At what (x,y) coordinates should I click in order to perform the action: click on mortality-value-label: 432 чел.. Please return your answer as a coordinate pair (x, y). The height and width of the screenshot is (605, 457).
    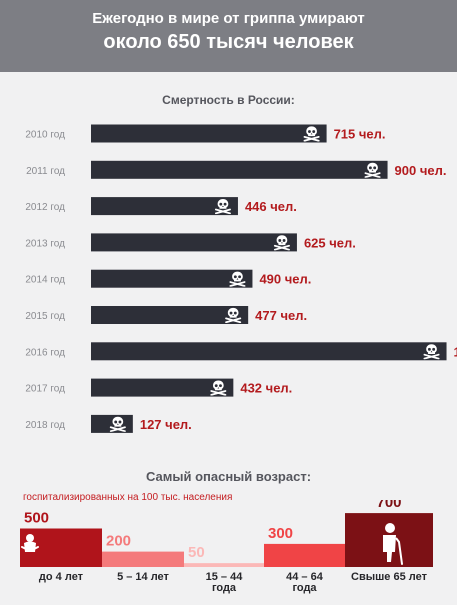
    Looking at the image, I should click on (266, 388).